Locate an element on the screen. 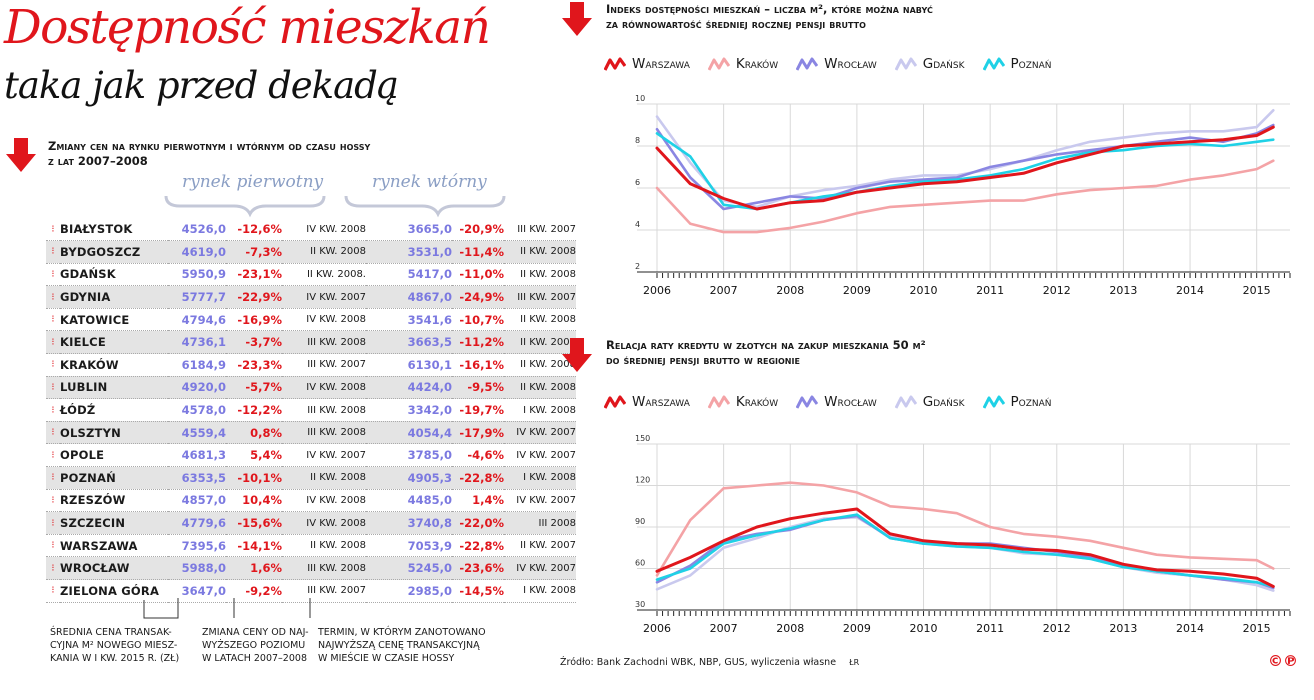 This screenshot has height=700, width=1314. cell-d1: -5,7% is located at coordinates (254, 388).